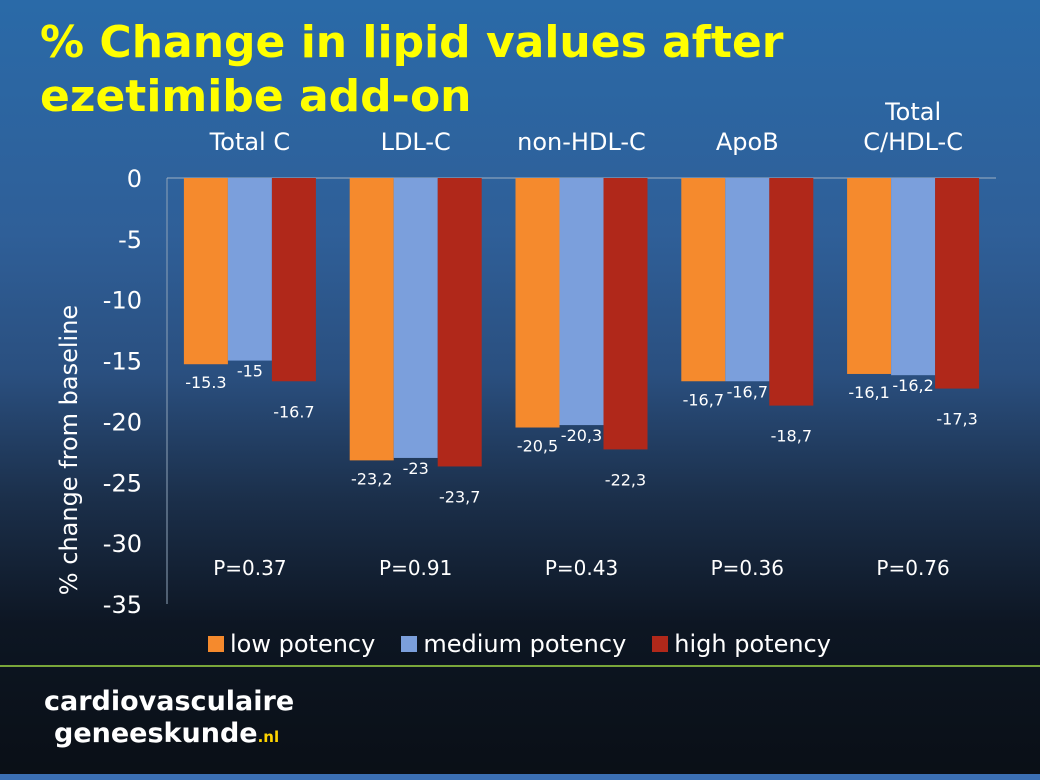 Image resolution: width=1040 pixels, height=780 pixels. What do you see at coordinates (134, 179) in the screenshot?
I see `y-tick-label: 0` at bounding box center [134, 179].